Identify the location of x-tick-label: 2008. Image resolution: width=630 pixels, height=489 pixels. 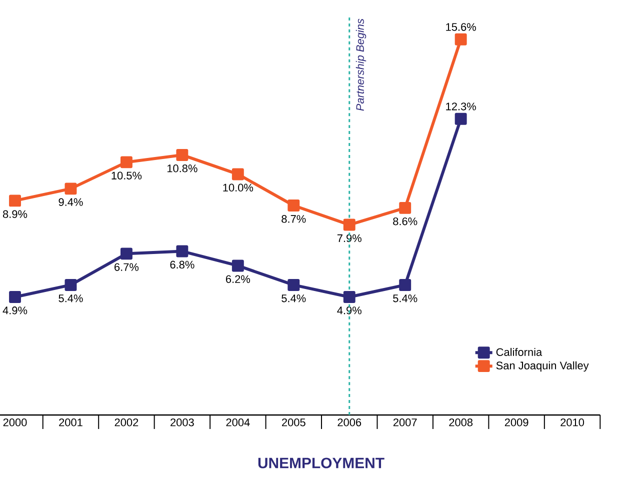
(461, 422).